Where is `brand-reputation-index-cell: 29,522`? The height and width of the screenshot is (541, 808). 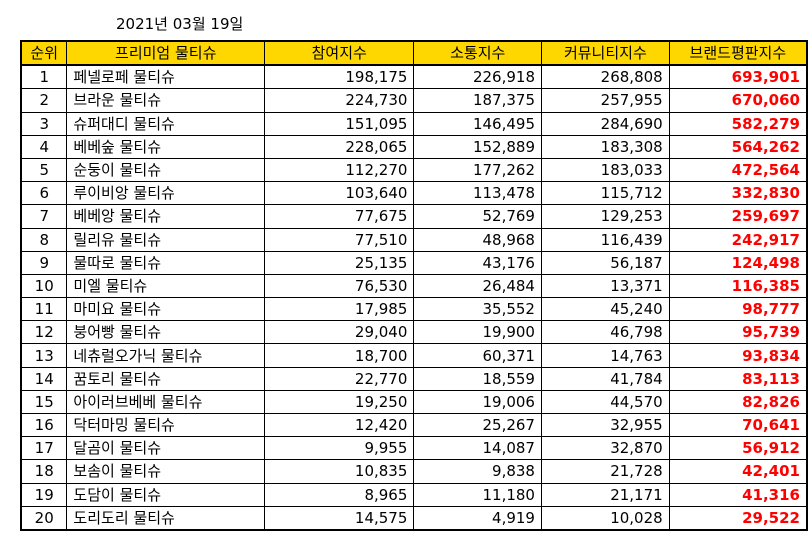
brand-reputation-index-cell: 29,522 is located at coordinates (738, 518).